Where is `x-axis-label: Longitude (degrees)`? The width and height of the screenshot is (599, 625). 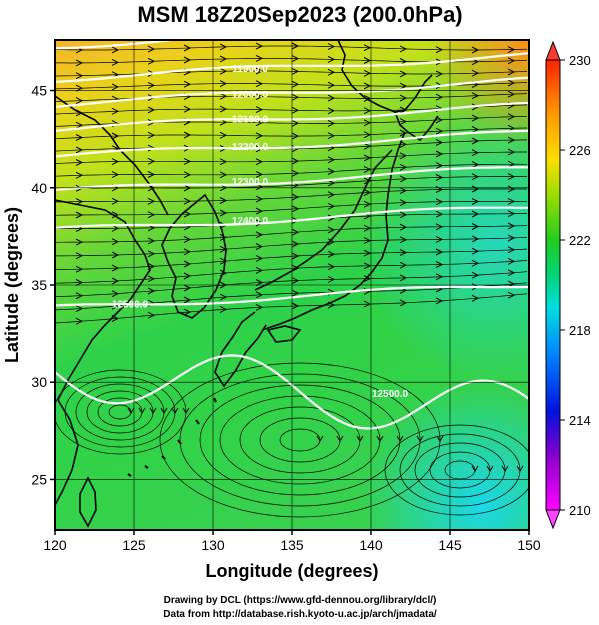 x-axis-label: Longitude (degrees) is located at coordinates (291, 571).